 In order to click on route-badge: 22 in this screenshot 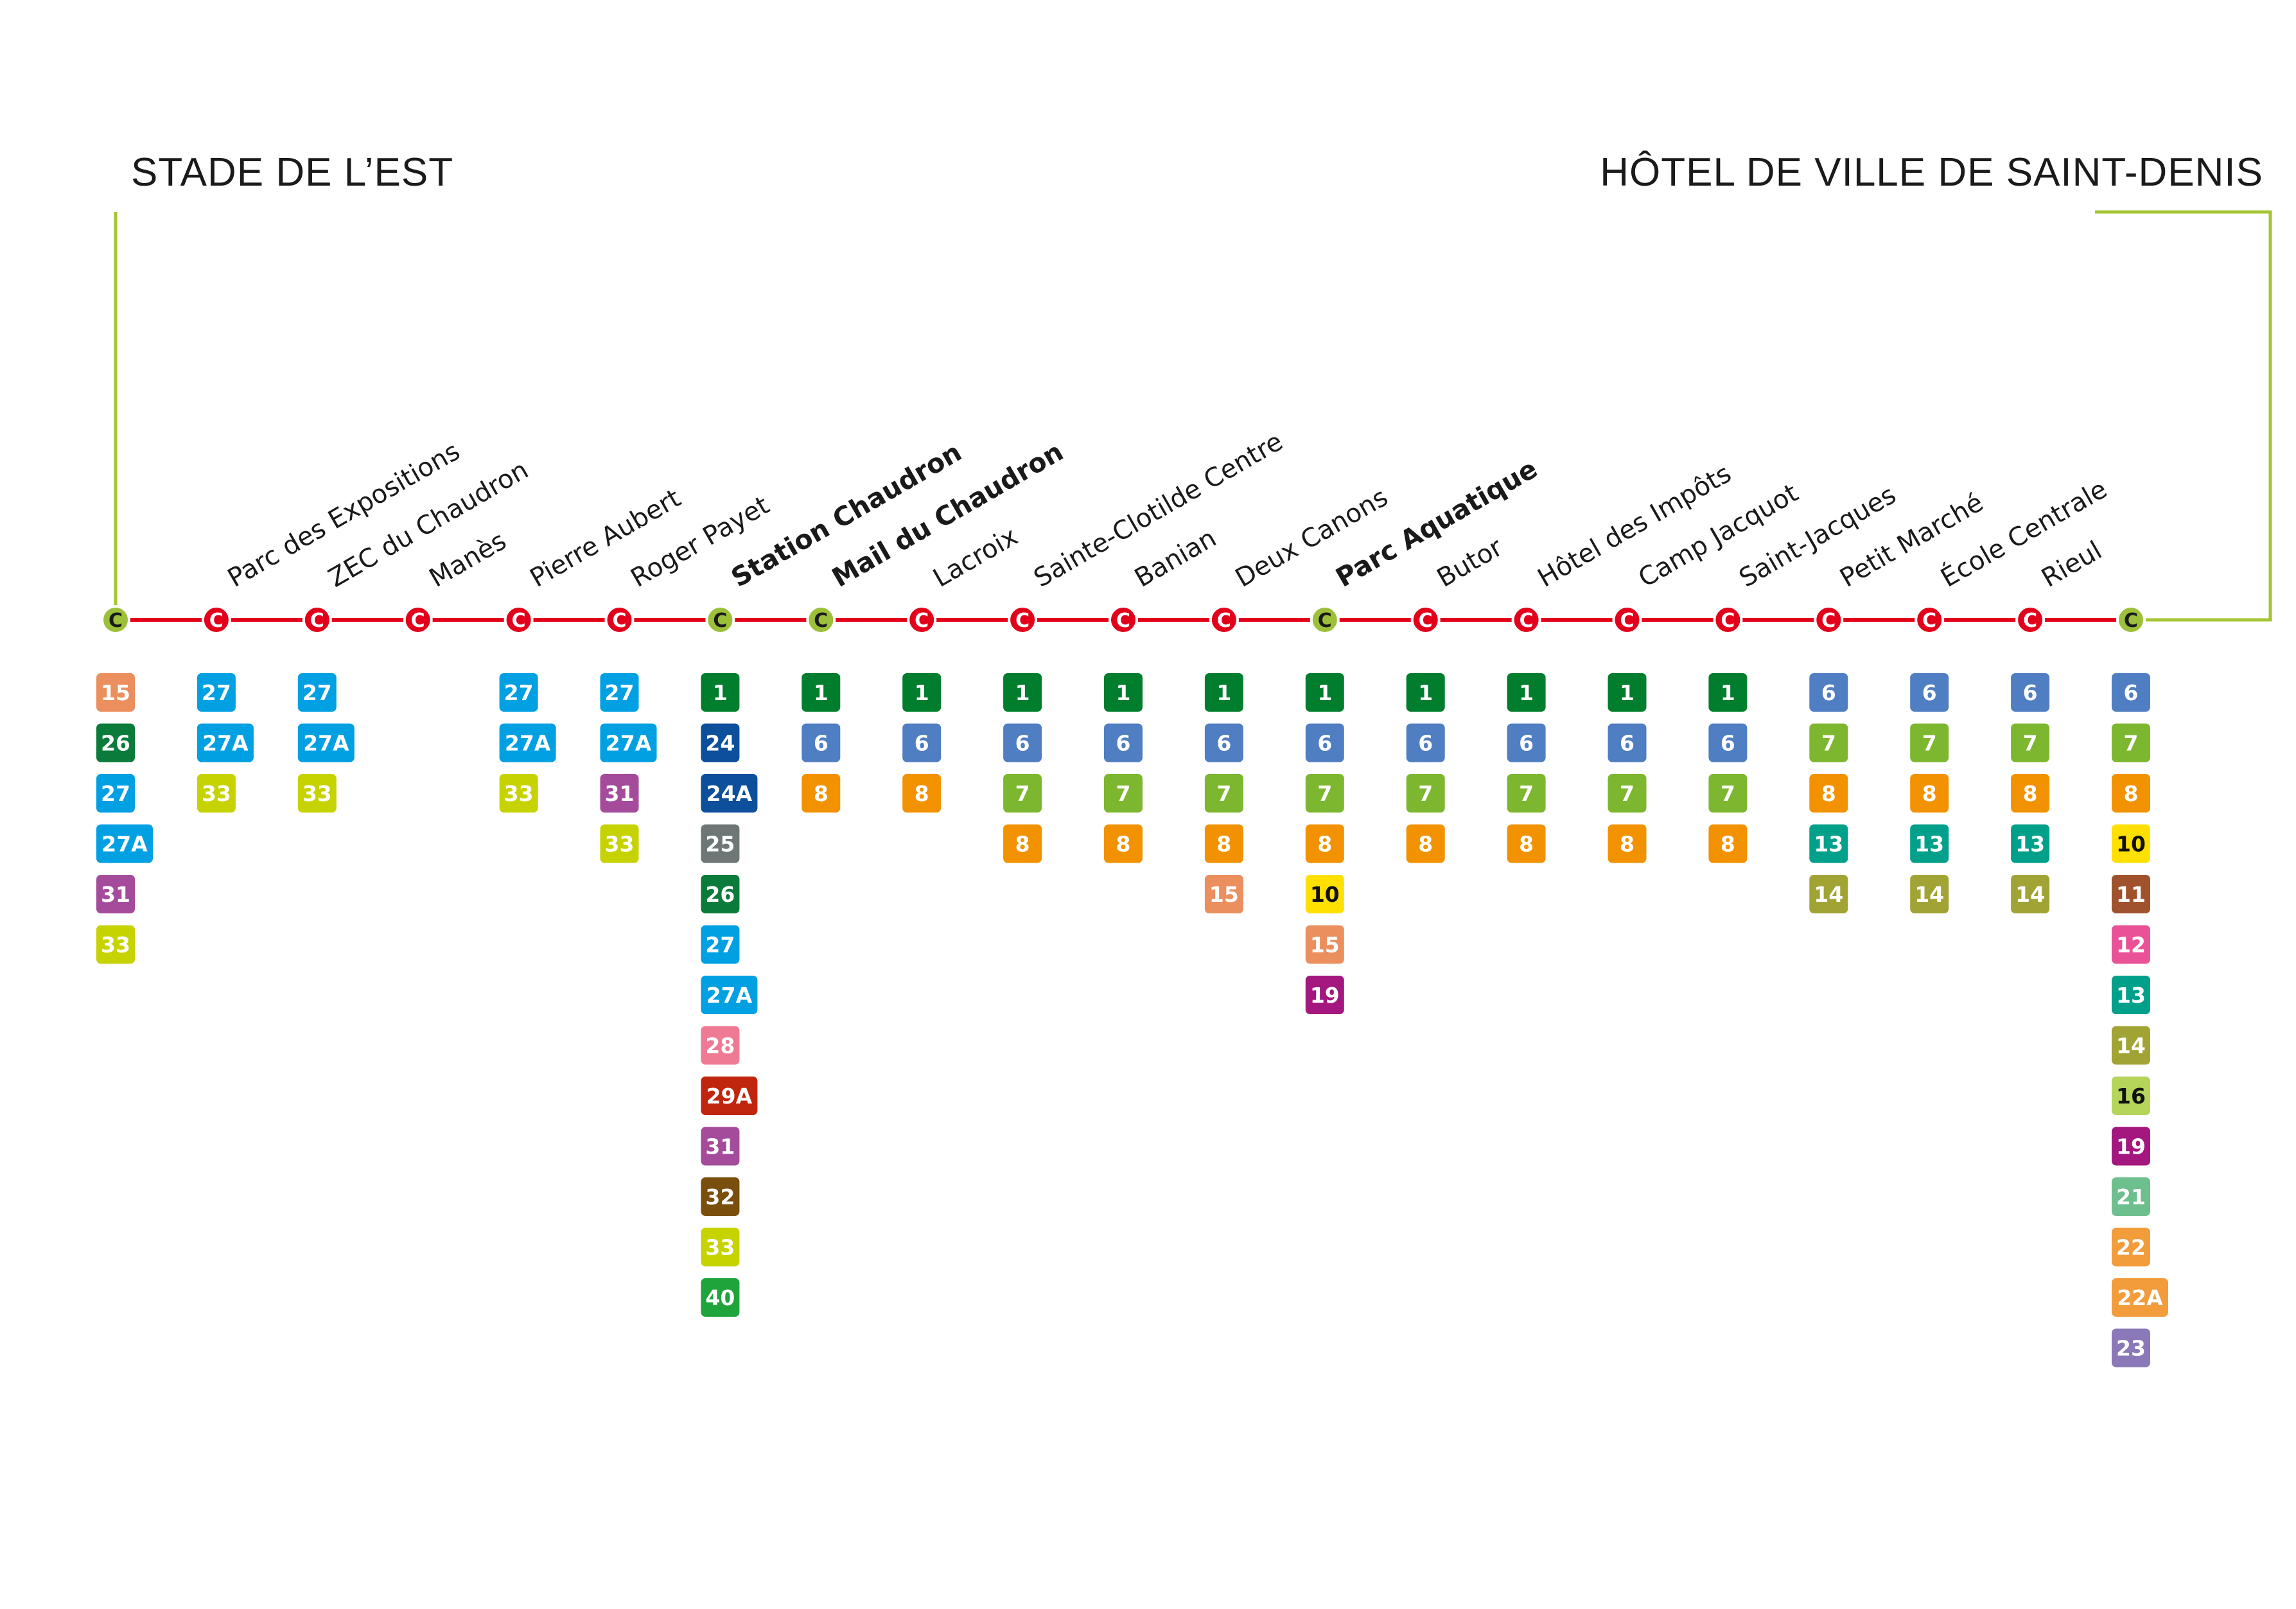, I will do `click(2131, 1247)`.